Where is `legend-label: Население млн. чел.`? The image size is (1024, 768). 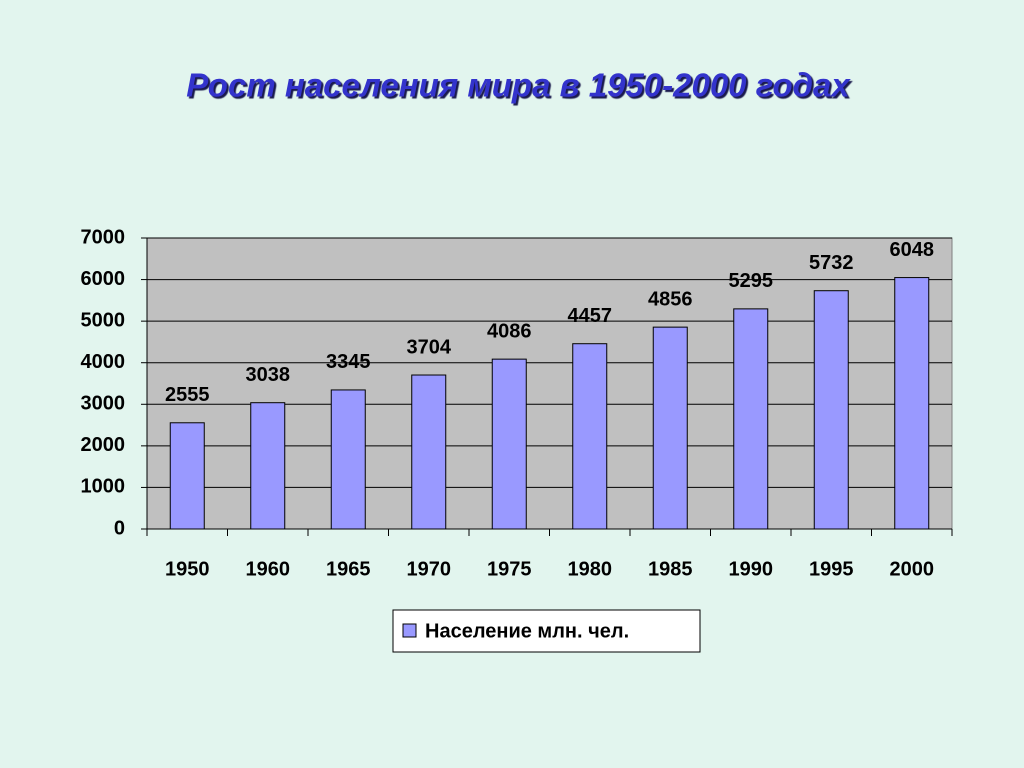 legend-label: Население млн. чел. is located at coordinates (527, 631).